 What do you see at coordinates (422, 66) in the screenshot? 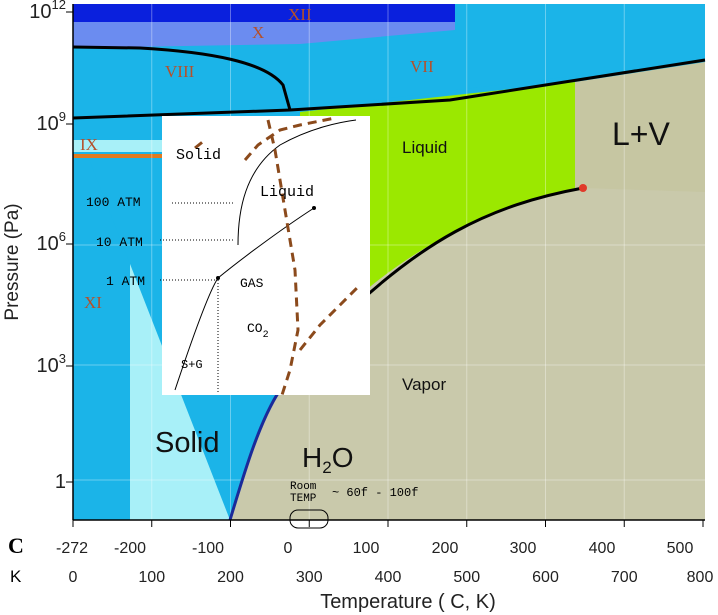
I see `region-label: VII` at bounding box center [422, 66].